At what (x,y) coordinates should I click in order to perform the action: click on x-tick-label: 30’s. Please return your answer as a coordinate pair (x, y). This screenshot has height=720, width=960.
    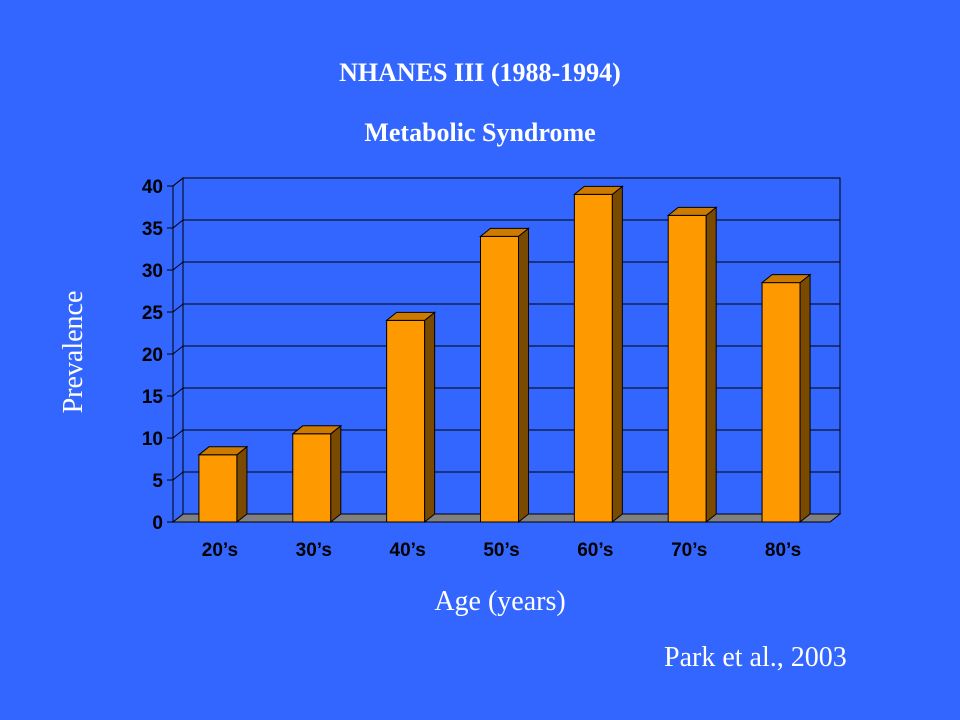
    Looking at the image, I should click on (314, 550).